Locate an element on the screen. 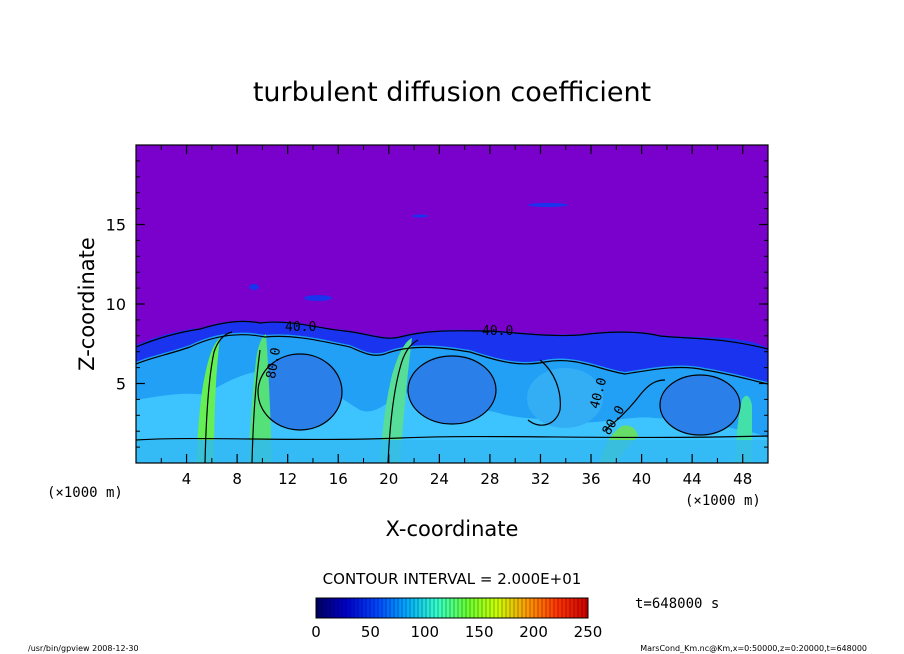 This screenshot has height=654, width=904. colorbar-stripes is located at coordinates (452, 608).